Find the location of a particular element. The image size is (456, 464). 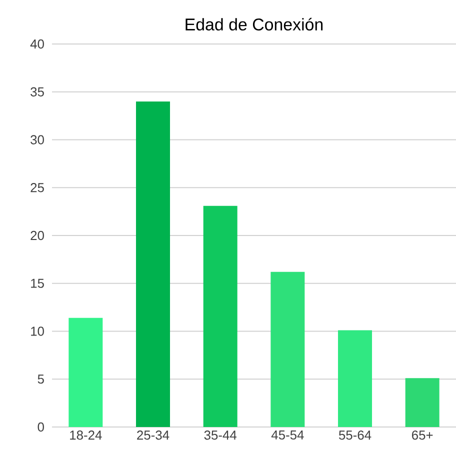

y-tick-label: 20 is located at coordinates (37, 235).